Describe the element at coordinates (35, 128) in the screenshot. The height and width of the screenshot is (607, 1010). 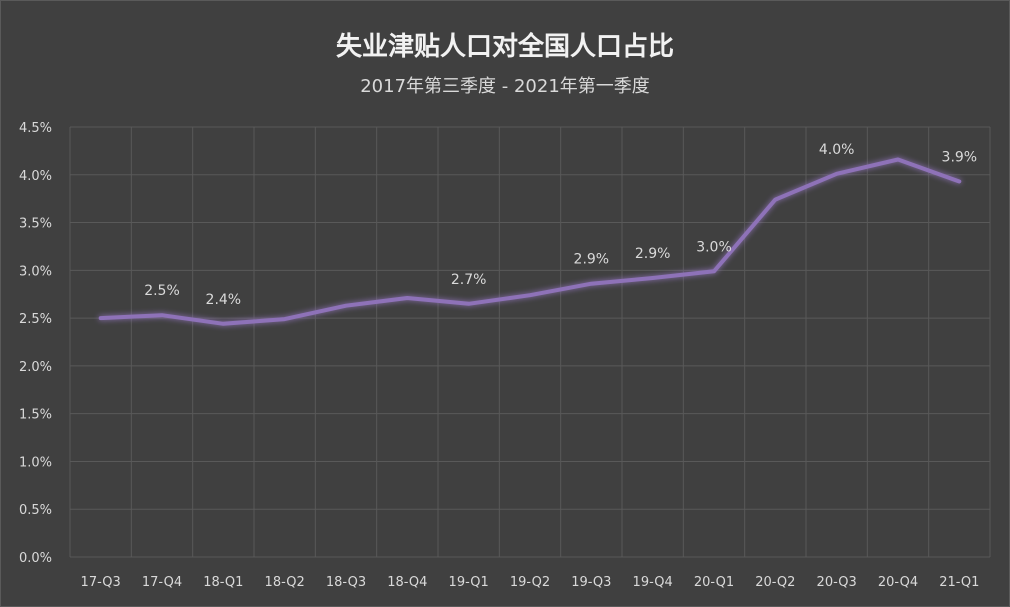
I see `y-tick-label: 4.5%` at that location.